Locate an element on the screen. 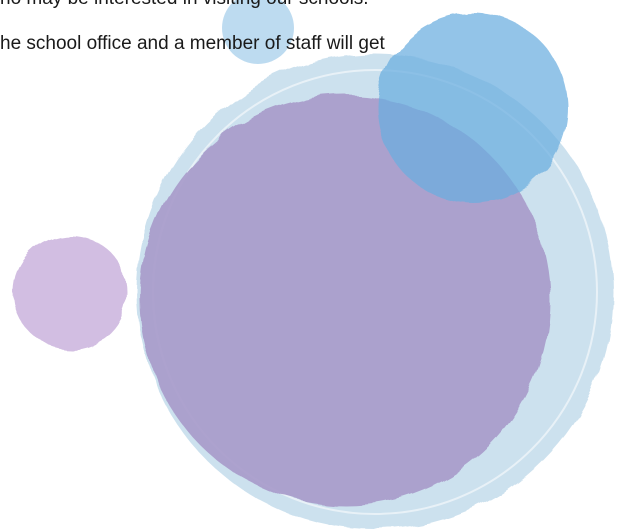  blue-top-right-circle is located at coordinates (473, 108).